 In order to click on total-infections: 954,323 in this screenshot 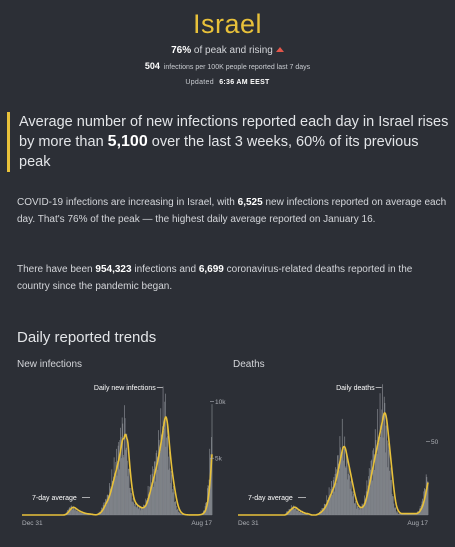, I will do `click(113, 269)`.